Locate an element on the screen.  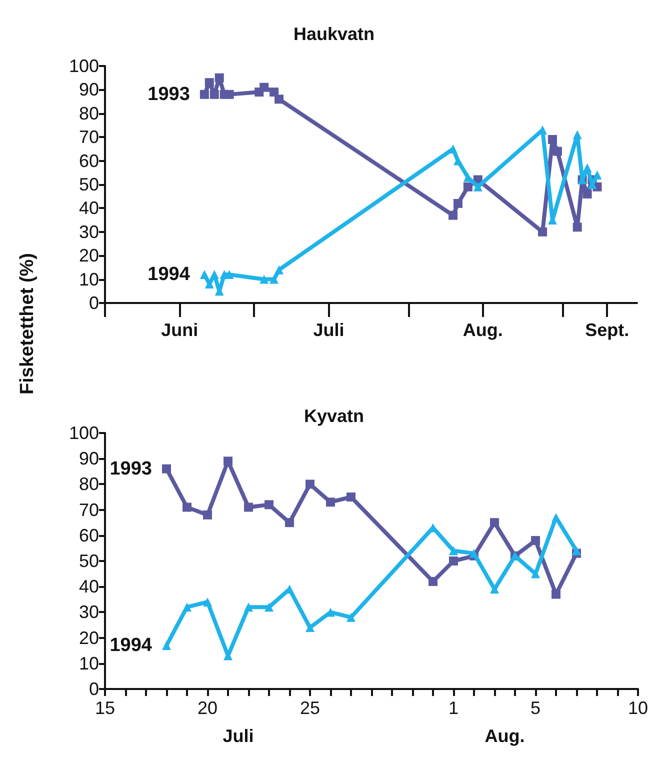
x-tick-label: 25 is located at coordinates (310, 708).